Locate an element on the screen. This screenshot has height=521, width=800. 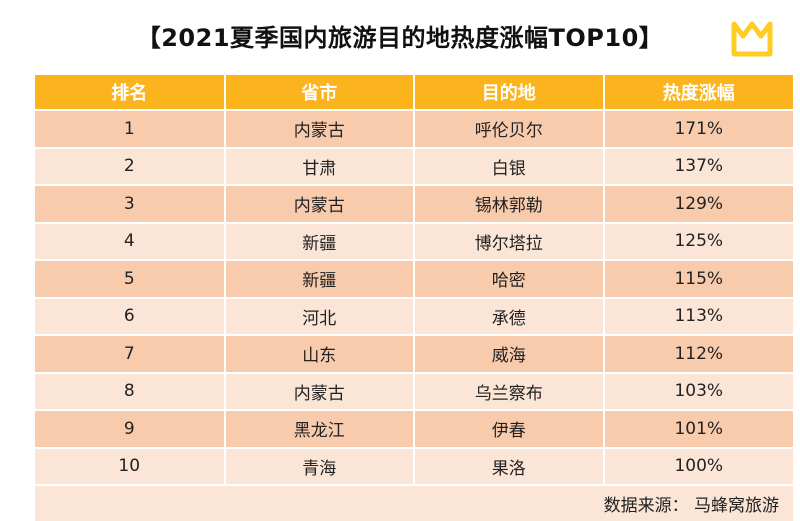
header-rank: 排名 is located at coordinates (130, 92).